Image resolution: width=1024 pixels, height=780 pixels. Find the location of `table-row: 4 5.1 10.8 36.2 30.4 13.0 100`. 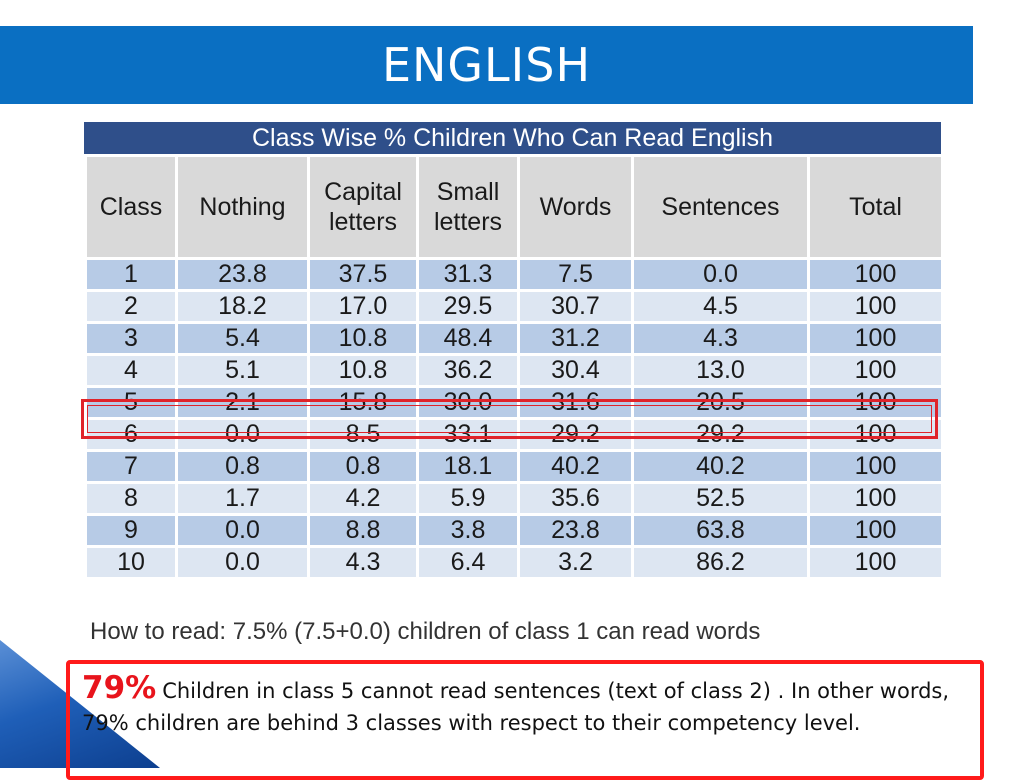

table-row: 4 5.1 10.8 36.2 30.4 13.0 100 is located at coordinates (514, 370).